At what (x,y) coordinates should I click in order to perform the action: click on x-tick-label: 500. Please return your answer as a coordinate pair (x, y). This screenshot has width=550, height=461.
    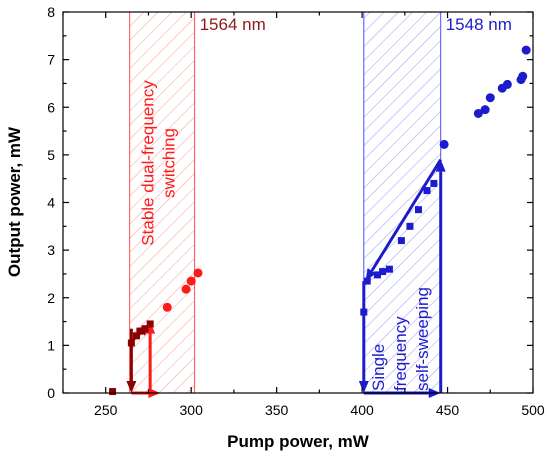
    Looking at the image, I should click on (533, 410).